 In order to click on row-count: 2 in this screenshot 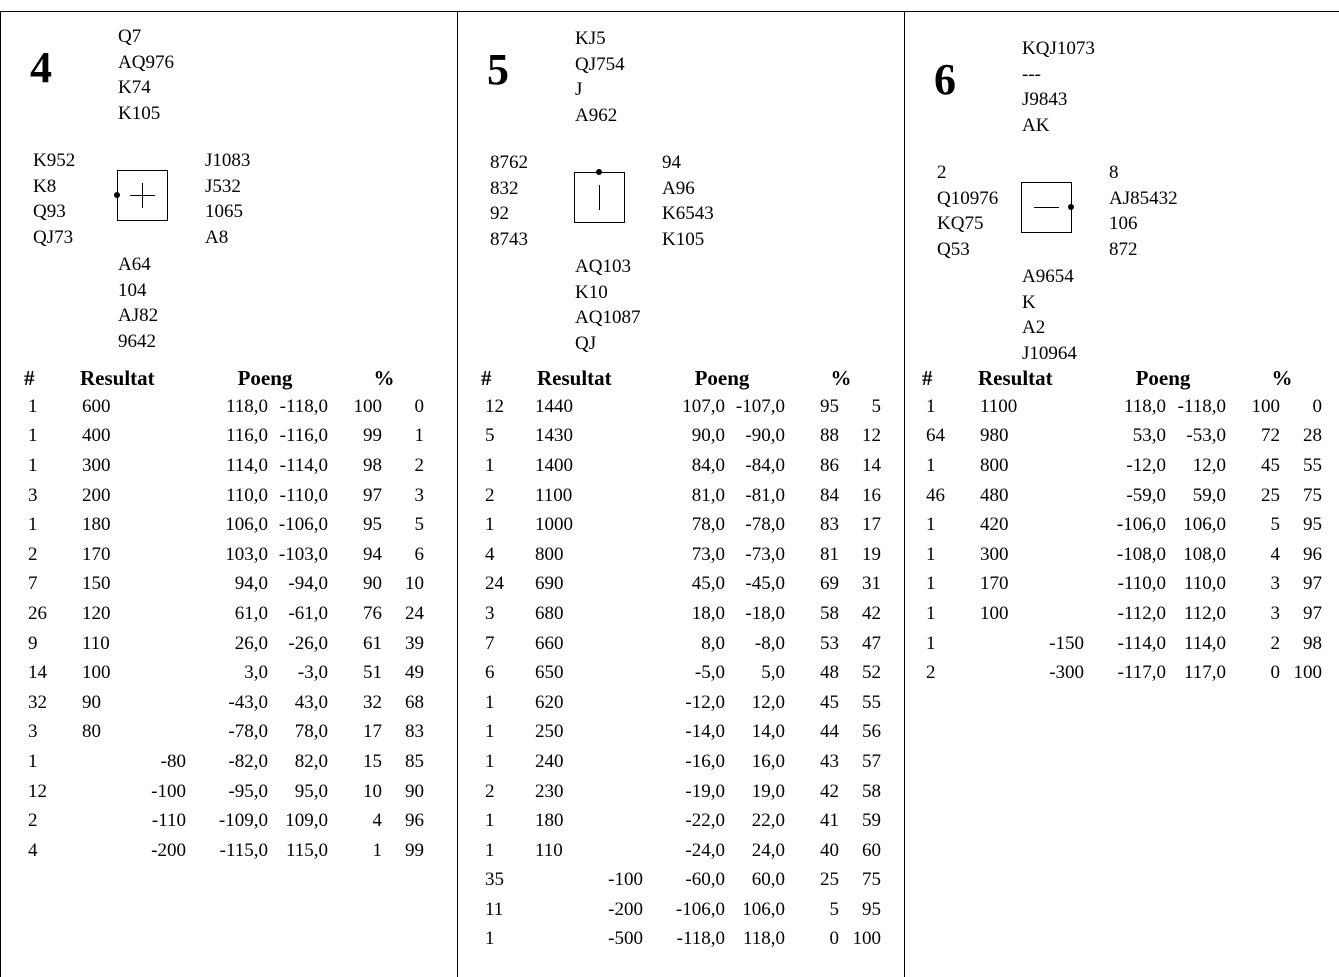, I will do `click(490, 791)`.